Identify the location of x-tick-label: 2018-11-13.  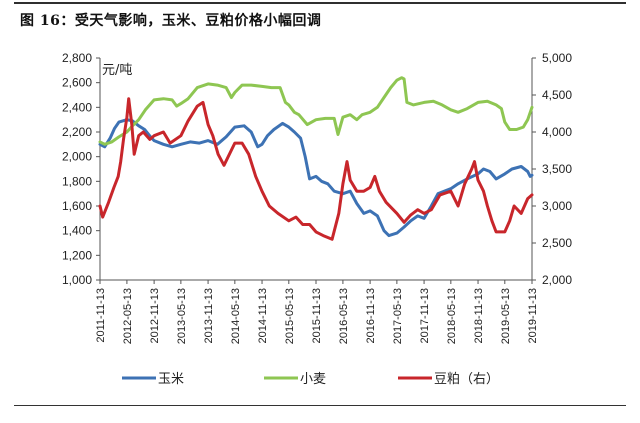
(479, 315).